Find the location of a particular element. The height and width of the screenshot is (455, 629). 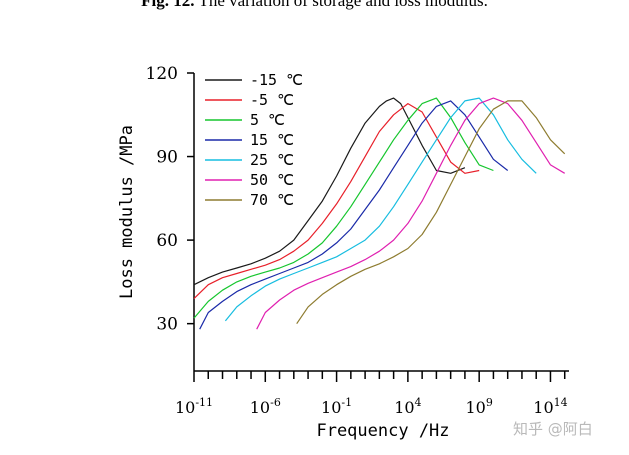

x-tick-label-exponent: 14 is located at coordinates (561, 402).